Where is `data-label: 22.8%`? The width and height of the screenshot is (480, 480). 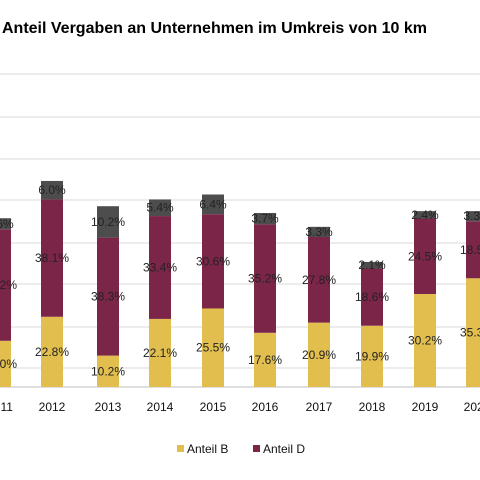 data-label: 22.8% is located at coordinates (52, 352).